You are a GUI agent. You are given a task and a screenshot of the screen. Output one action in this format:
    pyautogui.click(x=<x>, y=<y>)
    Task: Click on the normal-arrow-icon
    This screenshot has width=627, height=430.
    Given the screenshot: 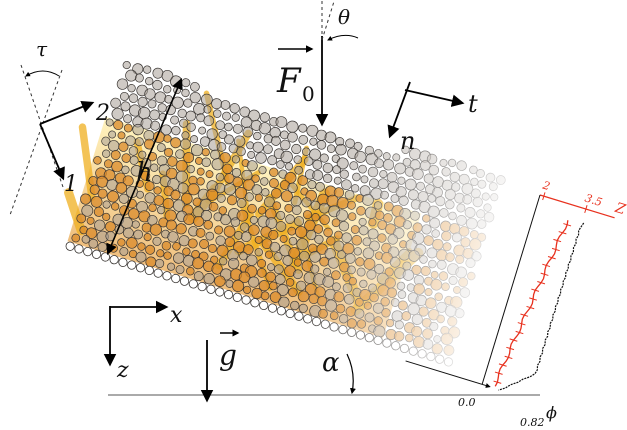 What is the action you would take?
    pyautogui.click(x=399, y=110)
    